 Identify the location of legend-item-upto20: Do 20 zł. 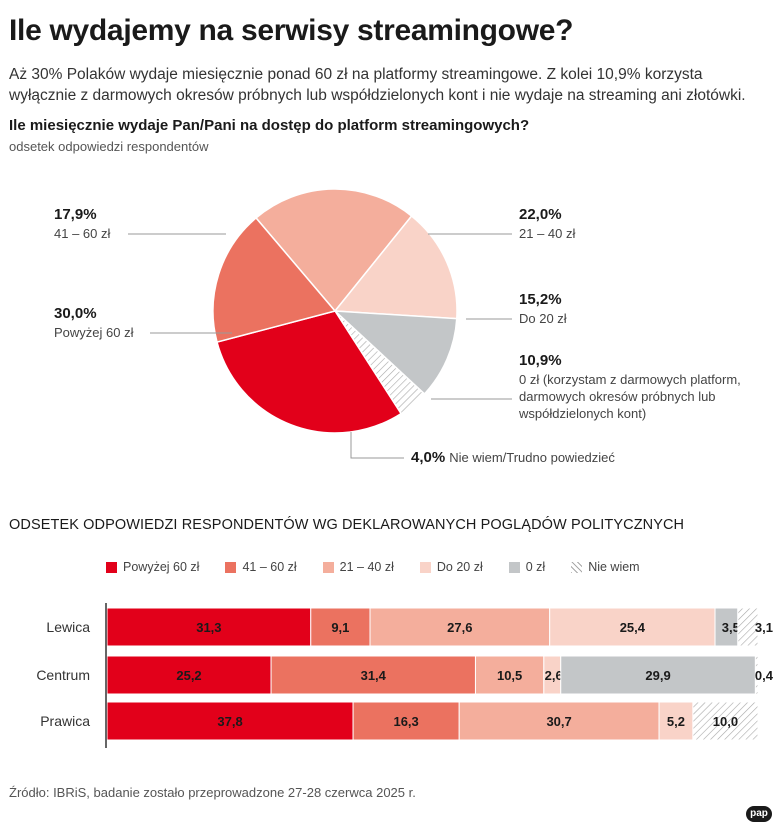
(451, 567).